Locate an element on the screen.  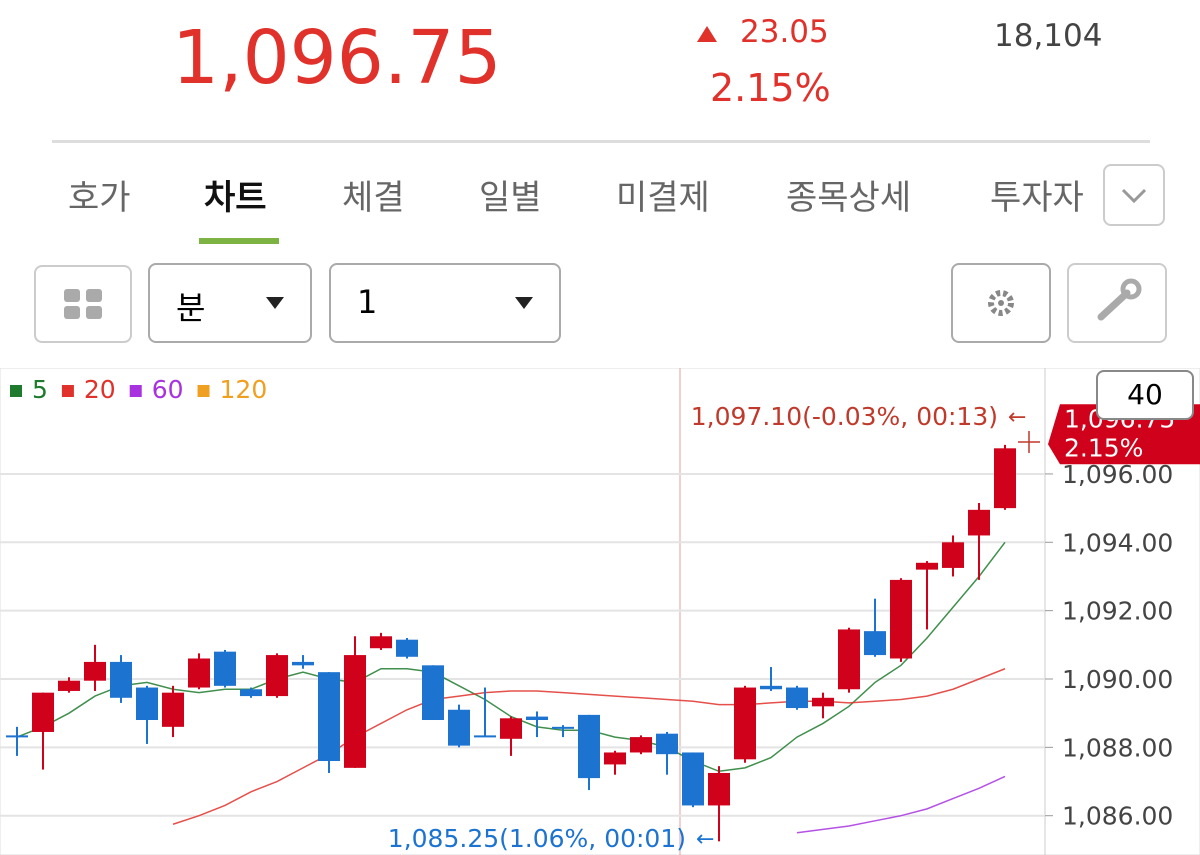
y-tick-label: 1,092.00 is located at coordinates (1117, 611).